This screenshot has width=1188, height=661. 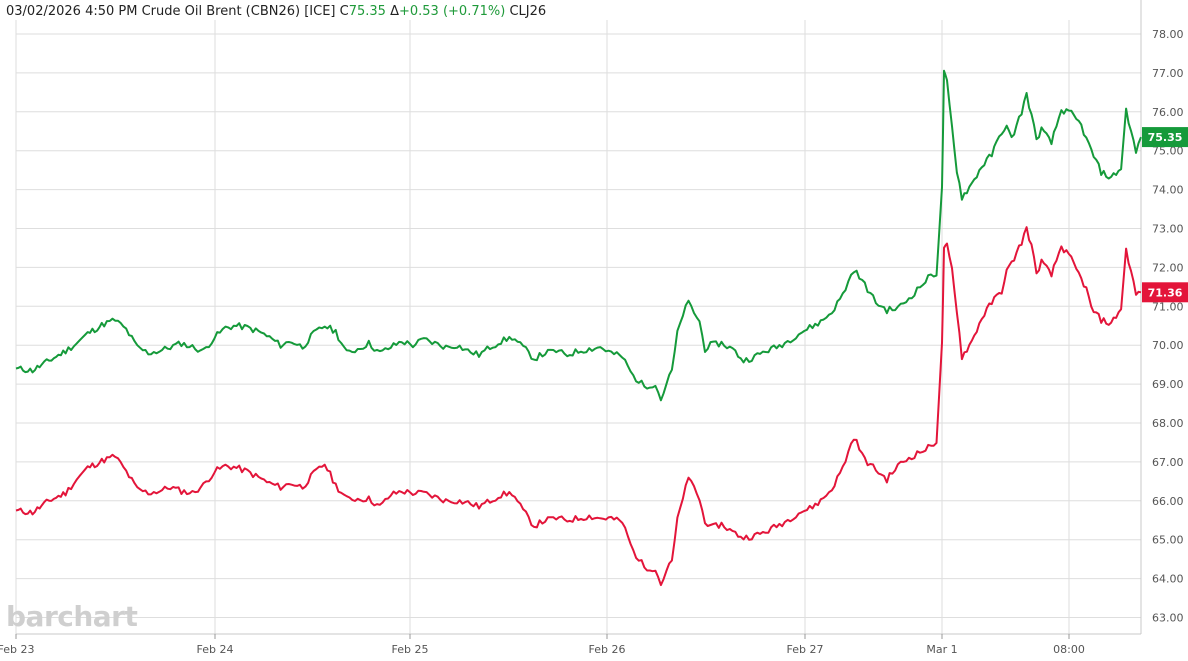 I want to click on x-tick-label: Feb 26, so click(x=607, y=649).